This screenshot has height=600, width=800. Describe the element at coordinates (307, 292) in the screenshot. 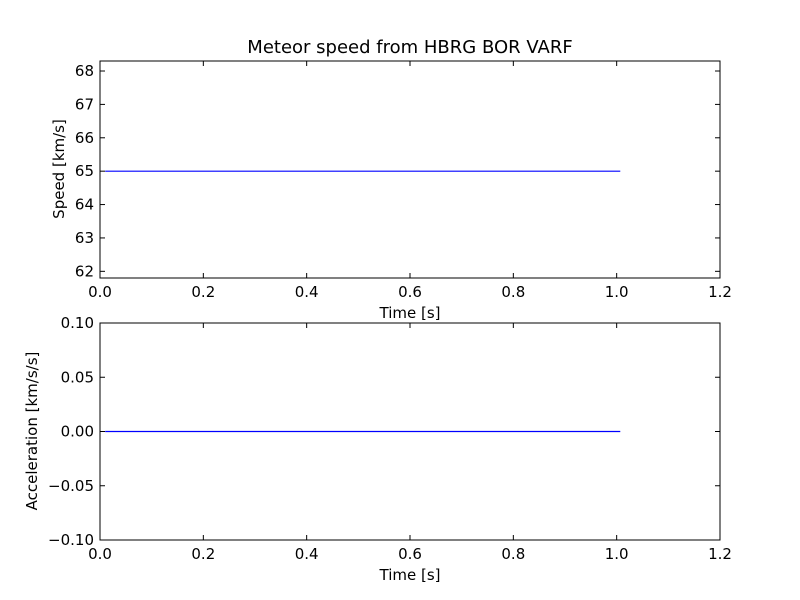

I see `speed-x-tick-label: 0.4` at that location.